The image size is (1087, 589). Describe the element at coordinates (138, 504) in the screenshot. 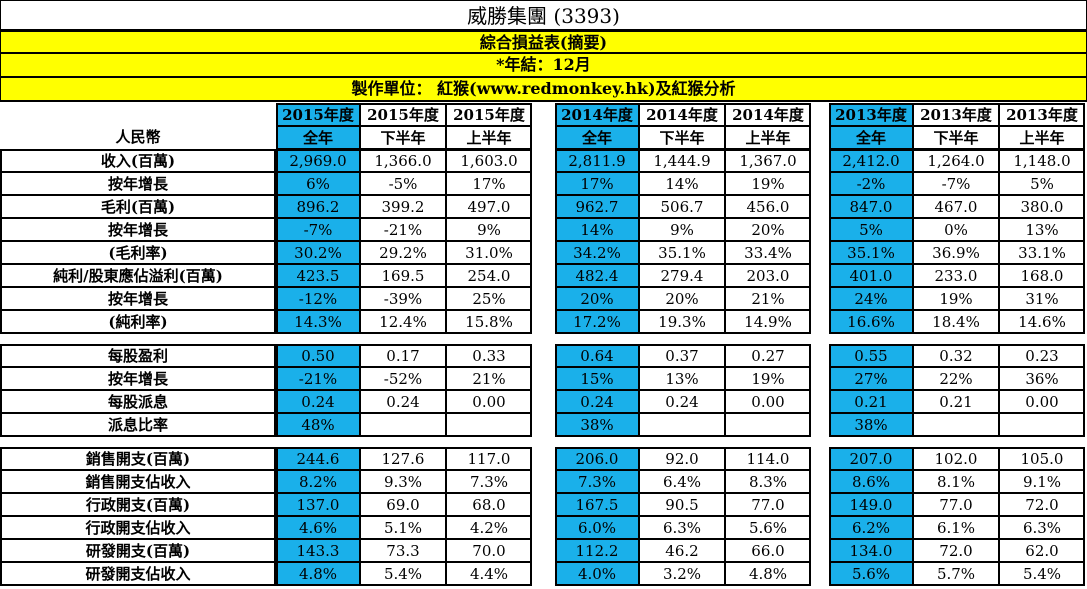

I see `row-label: 行政開支(百萬)` at that location.